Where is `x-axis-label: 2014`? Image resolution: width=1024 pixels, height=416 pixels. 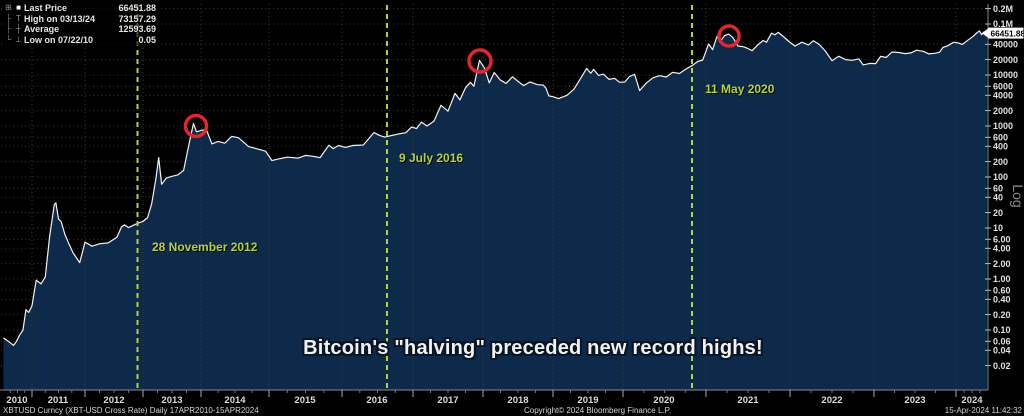 x-axis-label: 2014 is located at coordinates (235, 400).